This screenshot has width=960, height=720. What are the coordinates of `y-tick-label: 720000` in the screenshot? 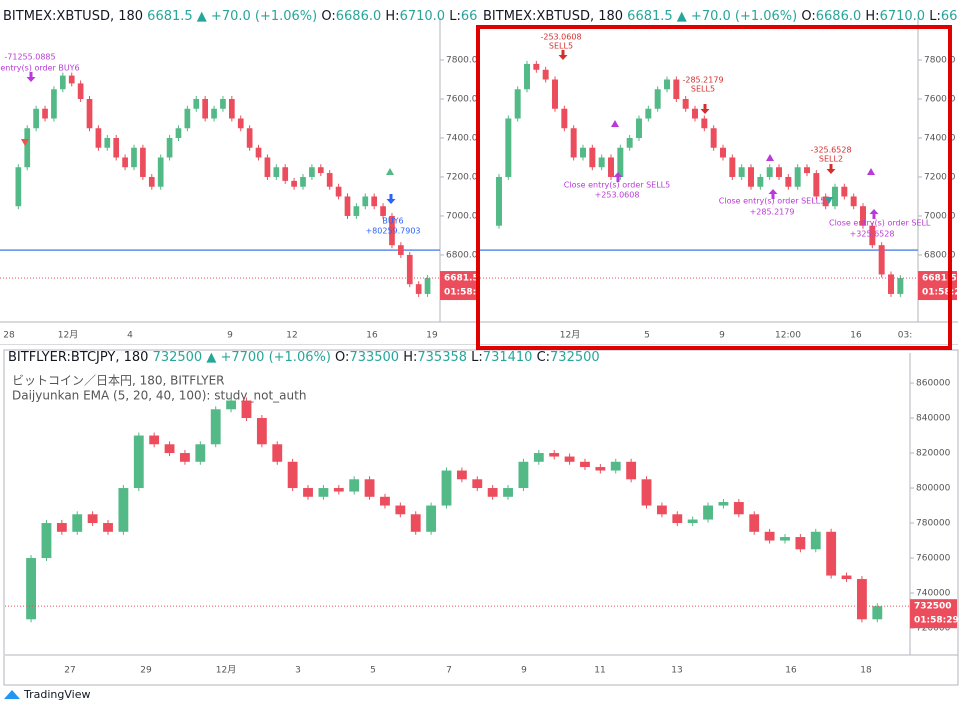 It's located at (933, 629).